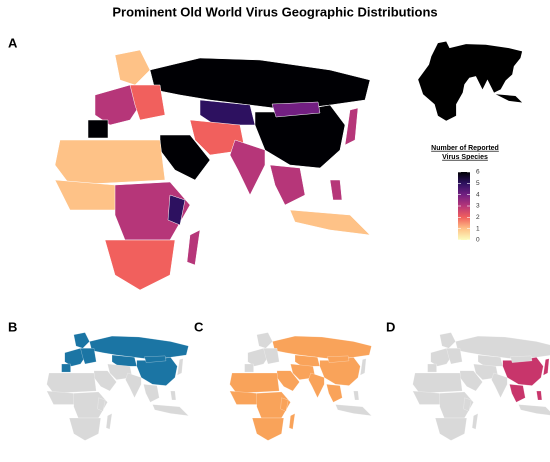 The height and width of the screenshot is (462, 550). I want to click on legend-tick-label: 0, so click(478, 240).